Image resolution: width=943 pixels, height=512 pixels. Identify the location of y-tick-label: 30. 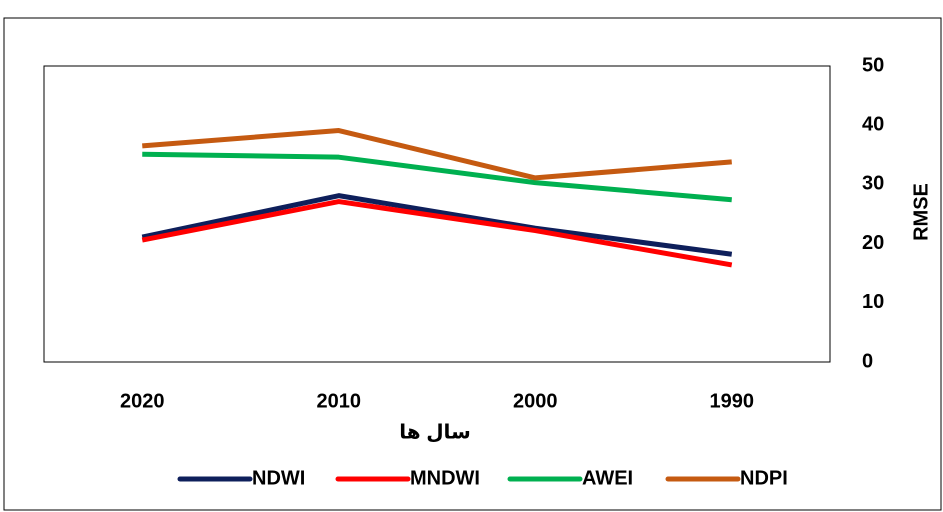
(873, 184).